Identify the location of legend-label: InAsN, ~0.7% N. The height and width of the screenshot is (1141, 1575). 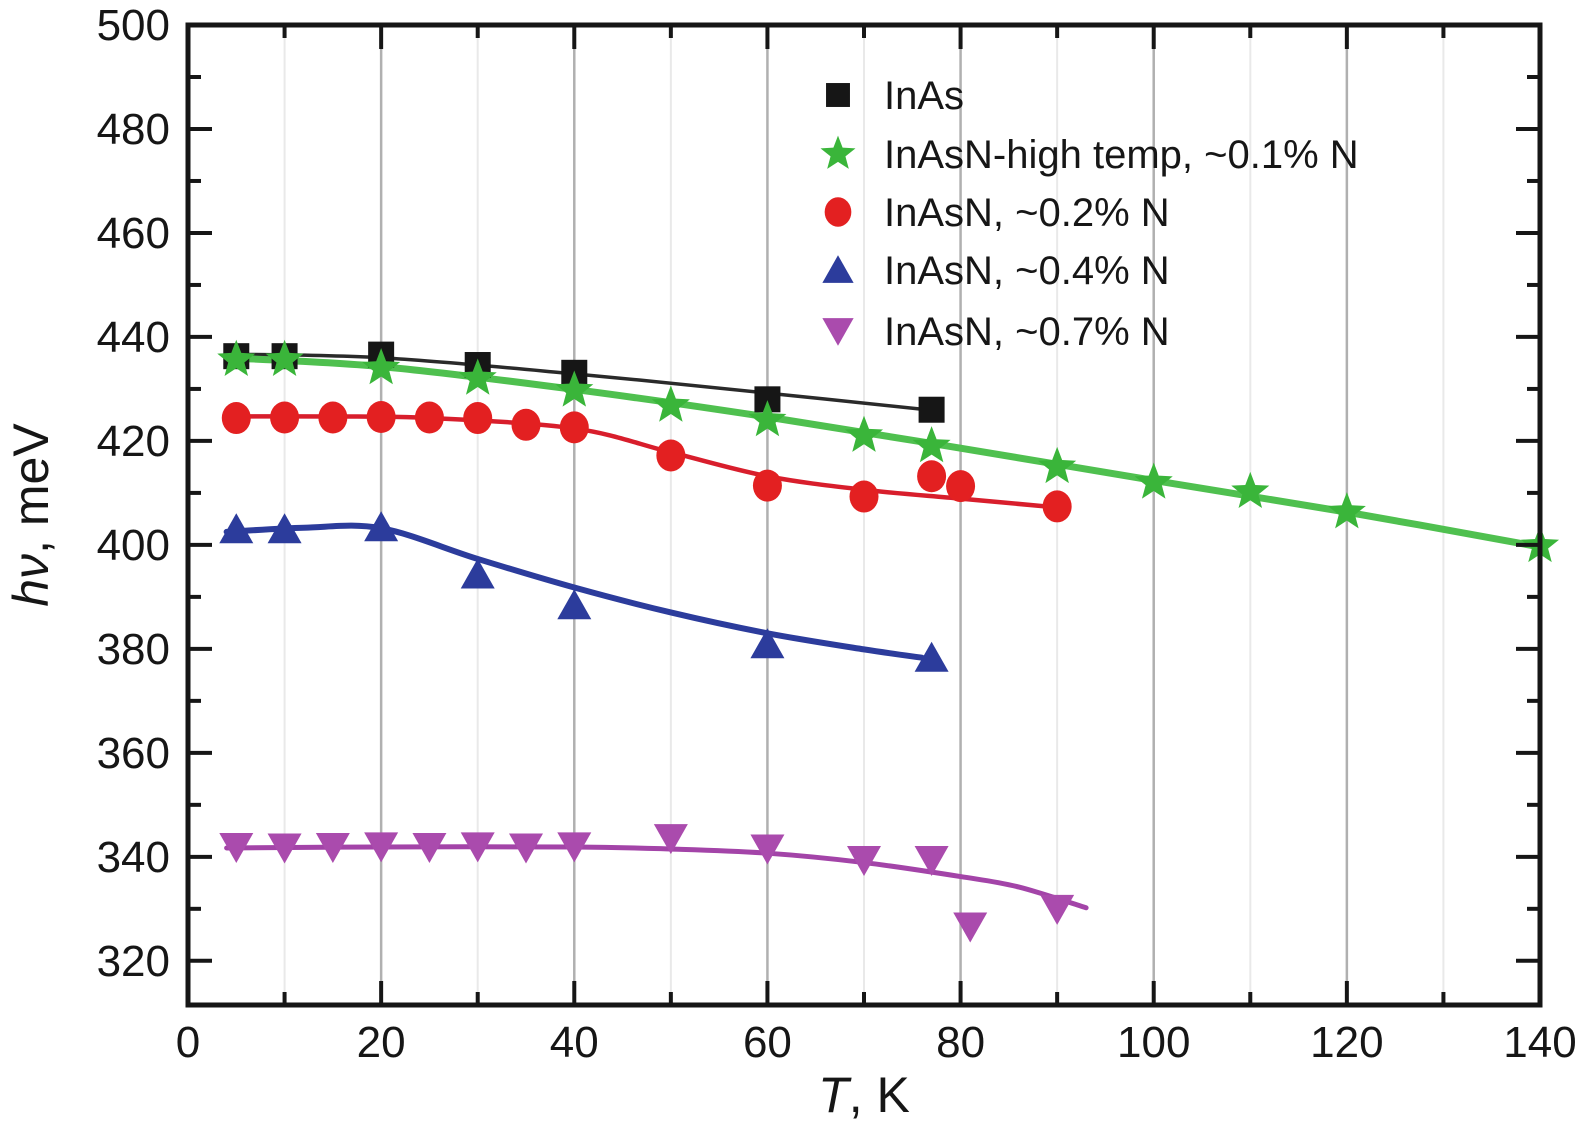
(1027, 332).